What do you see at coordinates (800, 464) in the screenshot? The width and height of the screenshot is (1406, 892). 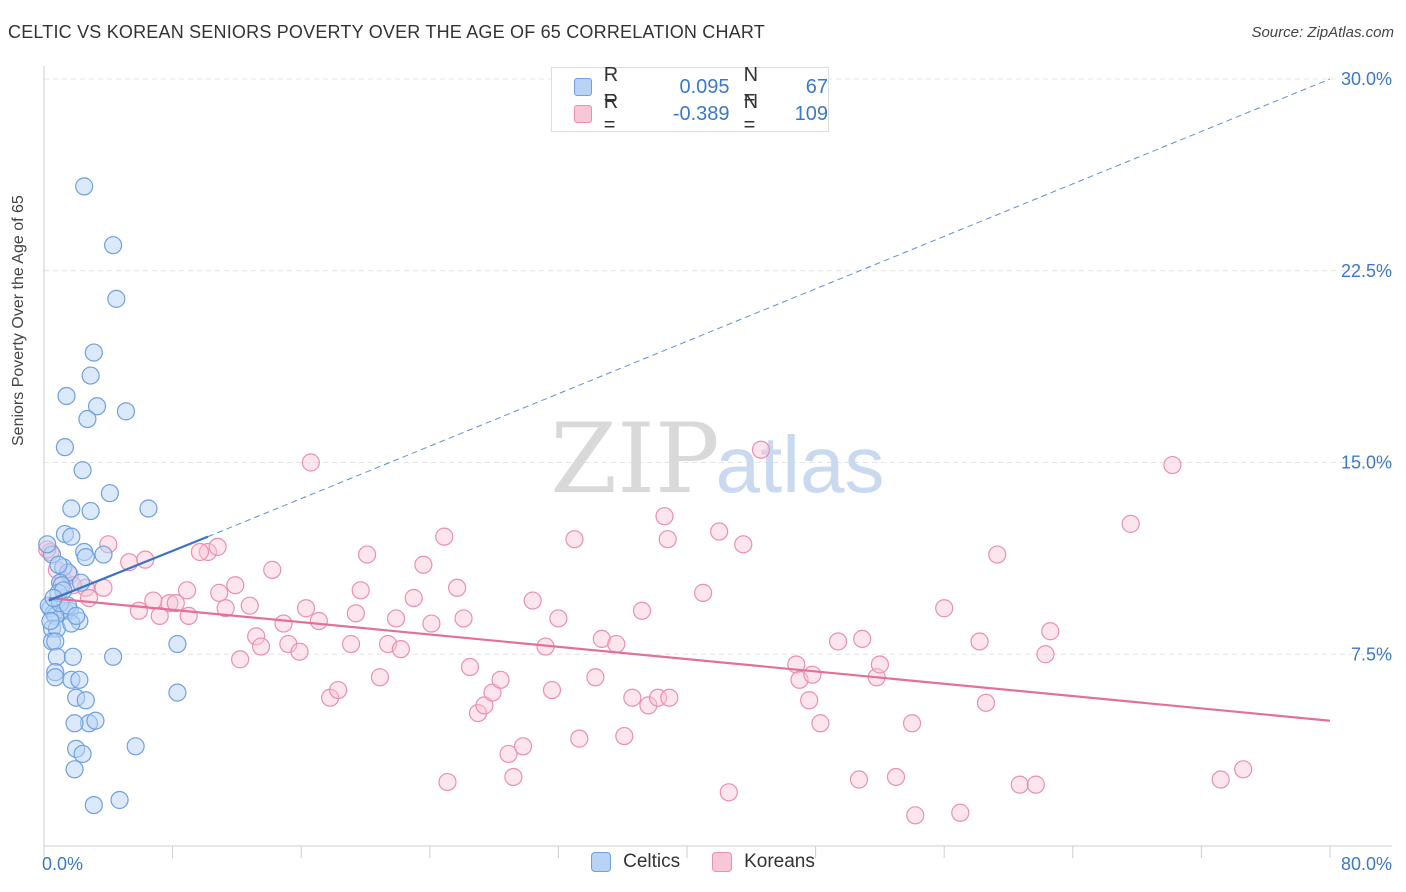 I see `watermark-atlas: atlas` at bounding box center [800, 464].